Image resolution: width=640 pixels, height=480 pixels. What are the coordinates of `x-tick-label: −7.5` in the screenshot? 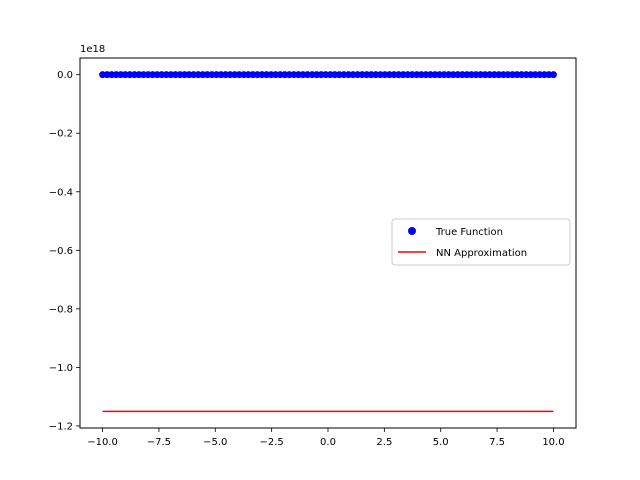 It's located at (159, 442).